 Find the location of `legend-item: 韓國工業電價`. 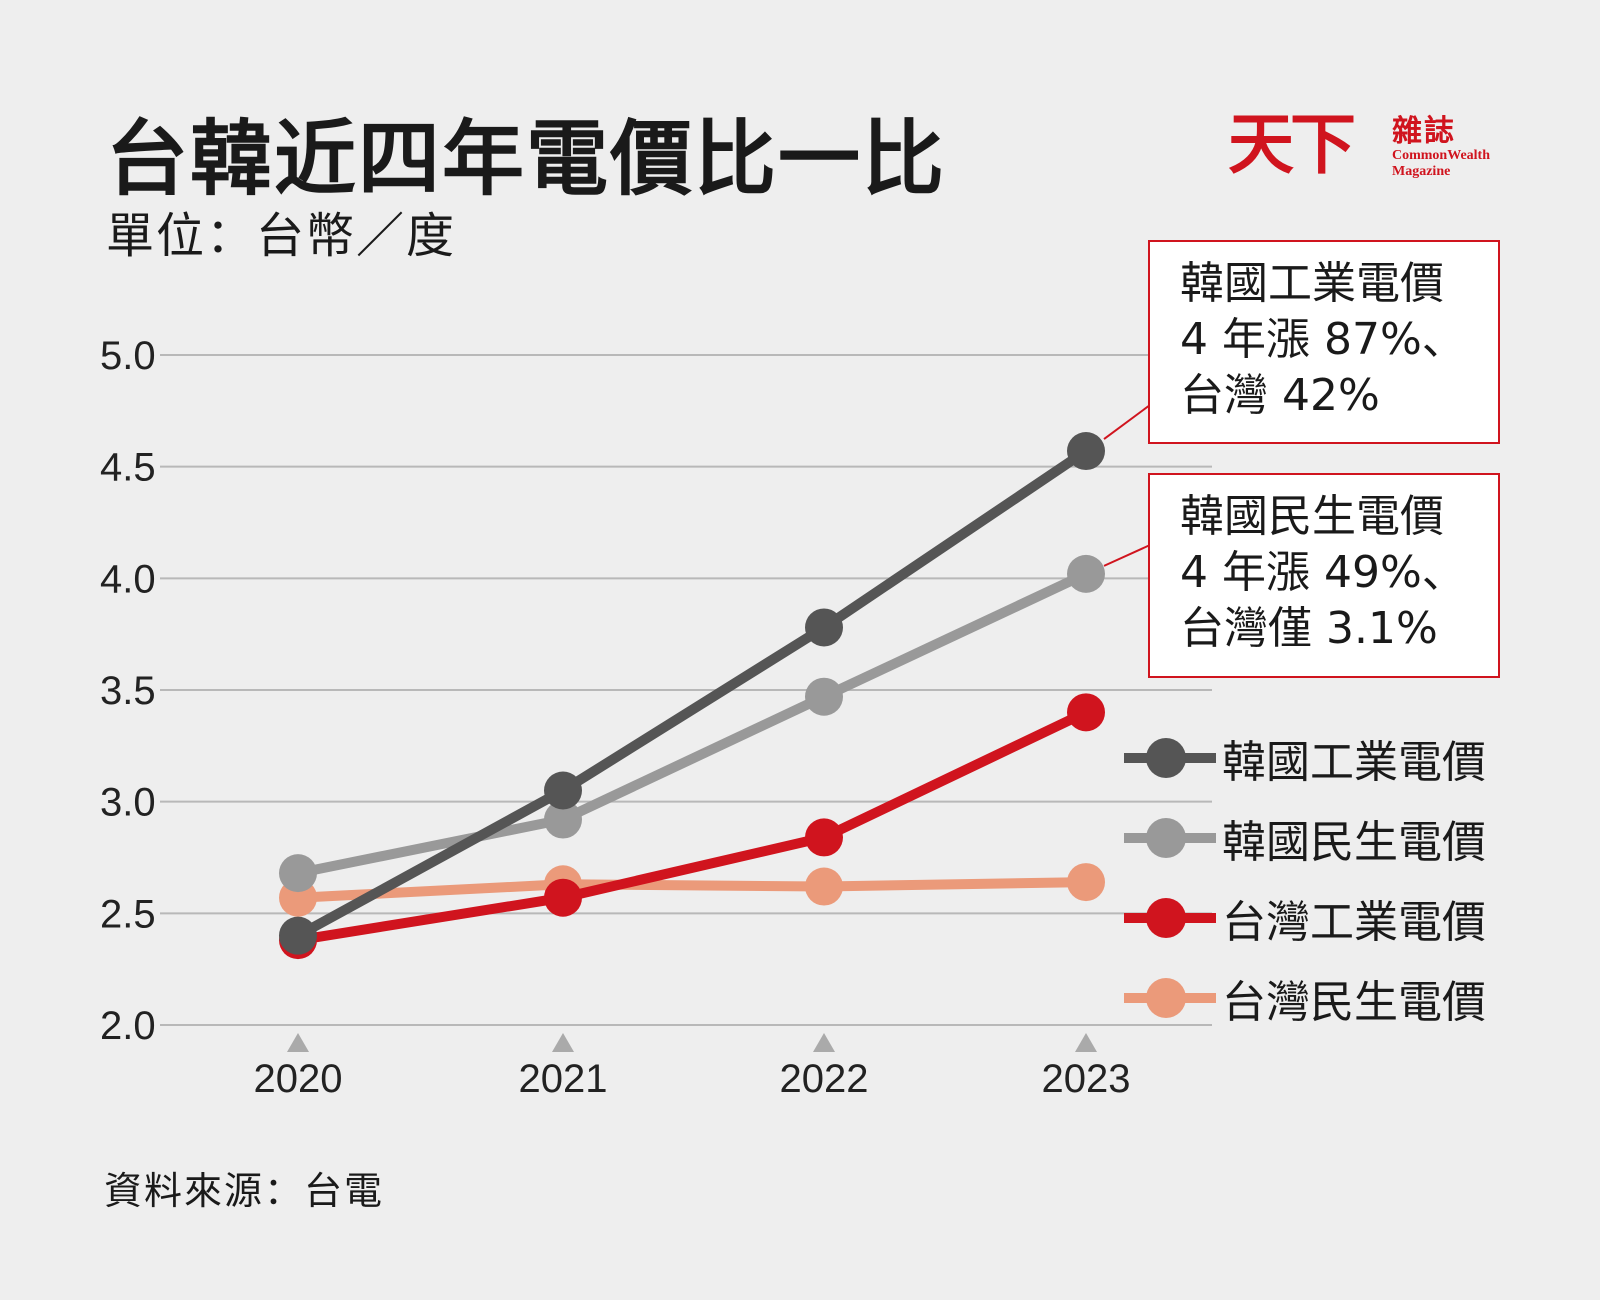

legend-item: 韓國工業電價 is located at coordinates (1305, 758).